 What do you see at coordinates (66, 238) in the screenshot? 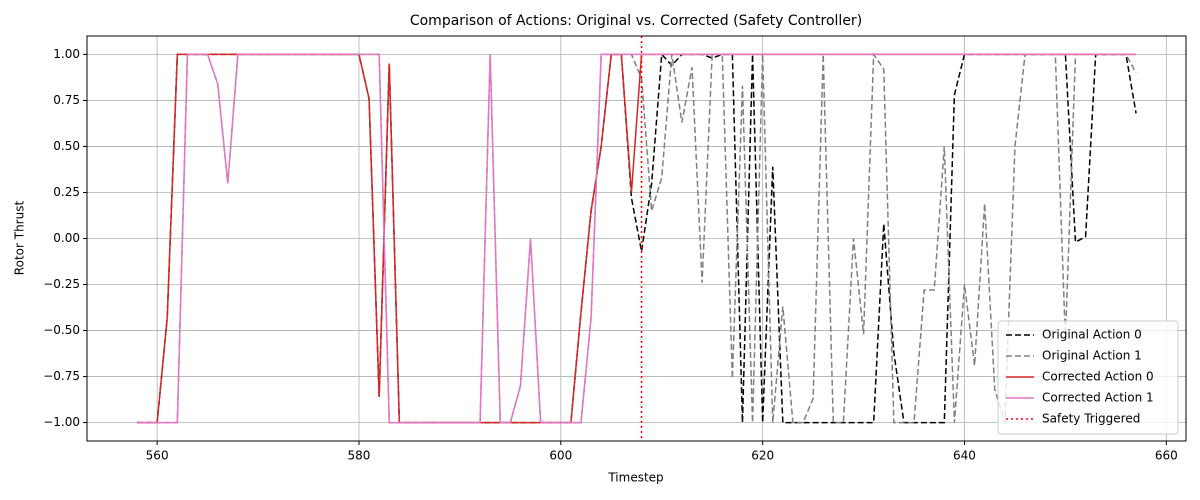
I see `y-tick-label: 0.00` at bounding box center [66, 238].